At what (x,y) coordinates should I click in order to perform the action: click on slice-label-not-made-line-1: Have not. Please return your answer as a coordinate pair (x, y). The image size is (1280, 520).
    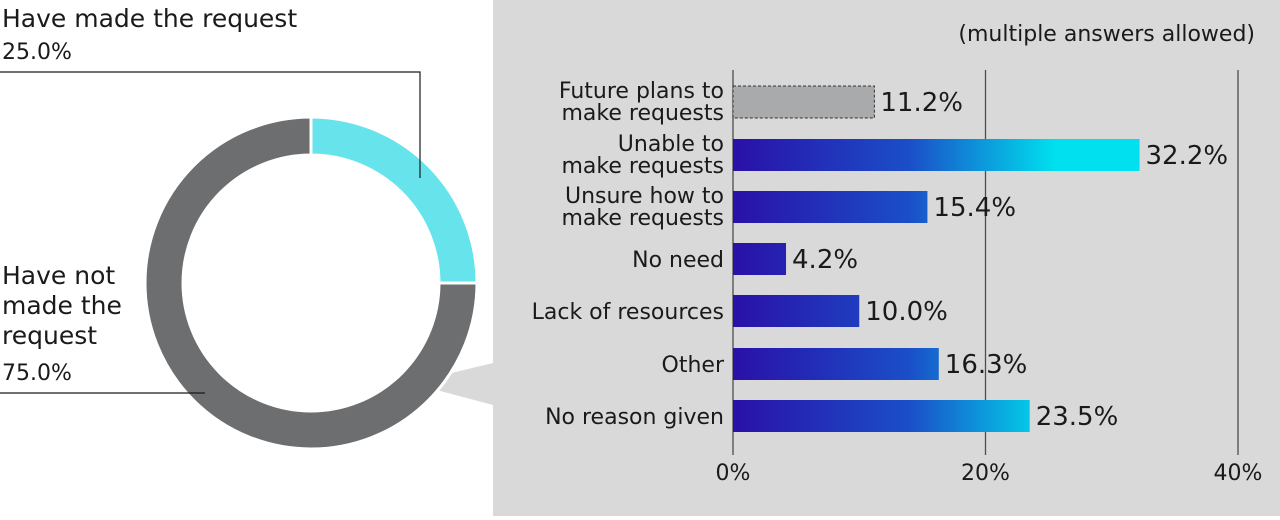
    Looking at the image, I should click on (58, 275).